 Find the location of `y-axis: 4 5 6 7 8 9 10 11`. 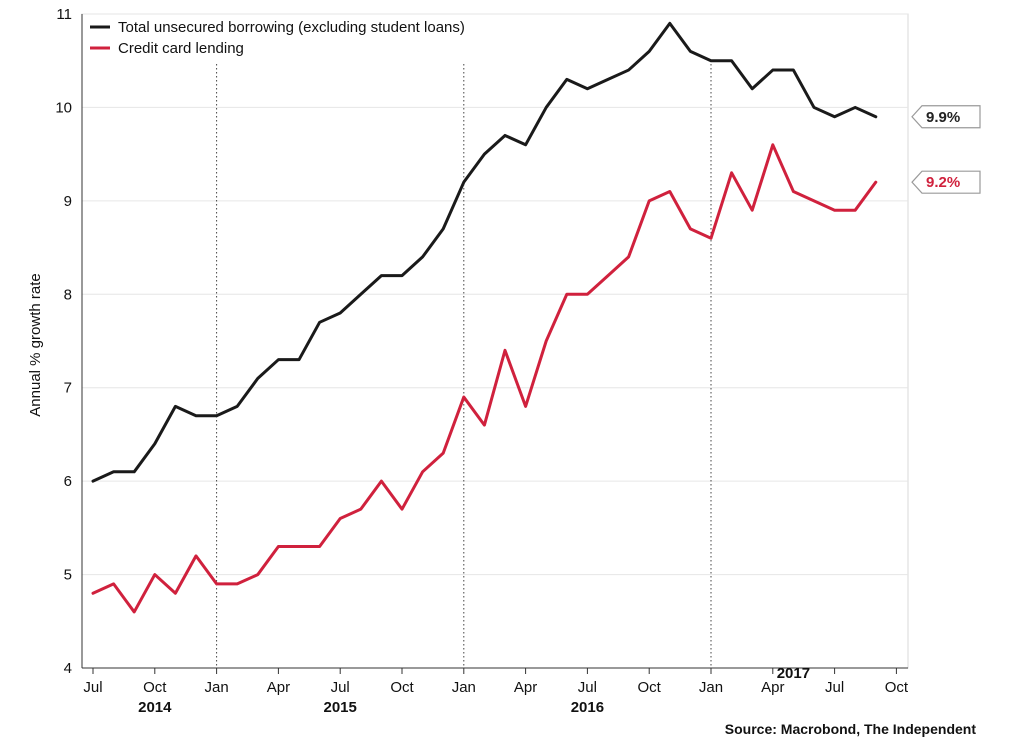

y-axis: 4 5 6 7 8 9 10 11 is located at coordinates (69, 341).